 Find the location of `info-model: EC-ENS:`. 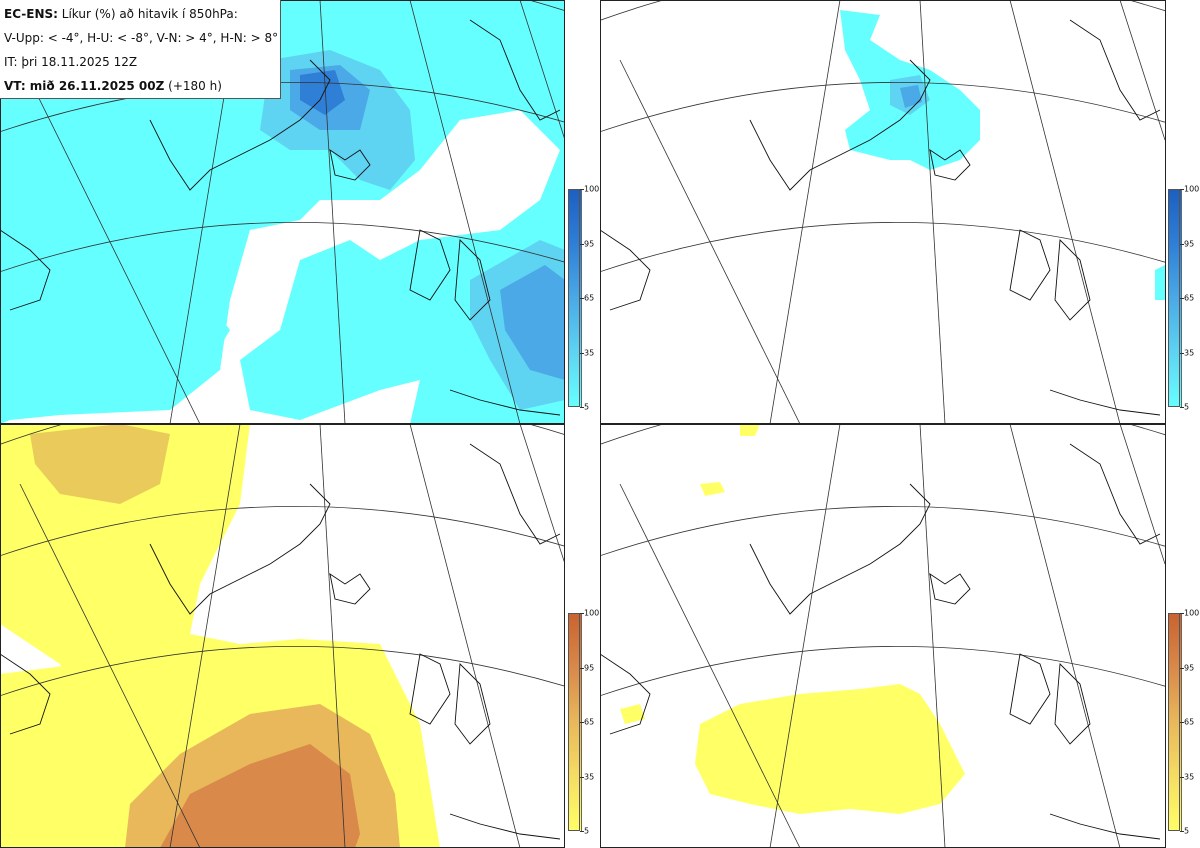

info-model: EC-ENS: is located at coordinates (31, 14).